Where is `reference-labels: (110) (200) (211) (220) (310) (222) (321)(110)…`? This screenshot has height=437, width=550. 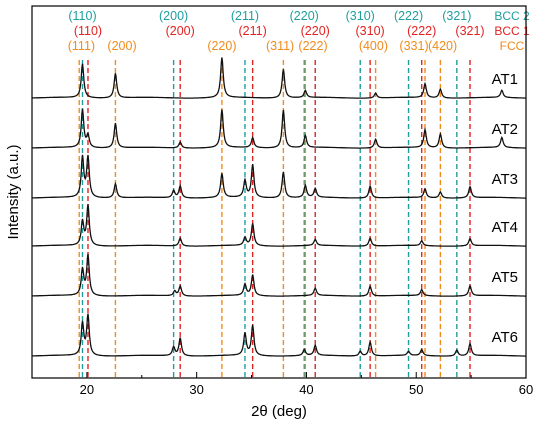
reference-labels: (110) (200) (211) (220) (310) (222) (321)(110)… is located at coordinates (276, 31).